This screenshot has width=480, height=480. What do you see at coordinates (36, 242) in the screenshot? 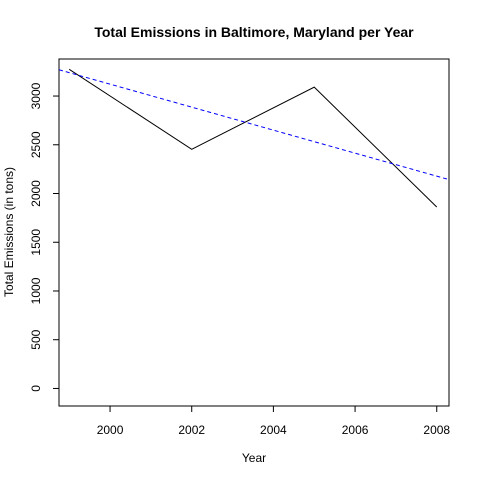
I see `y-tick-label: 1500` at bounding box center [36, 242].